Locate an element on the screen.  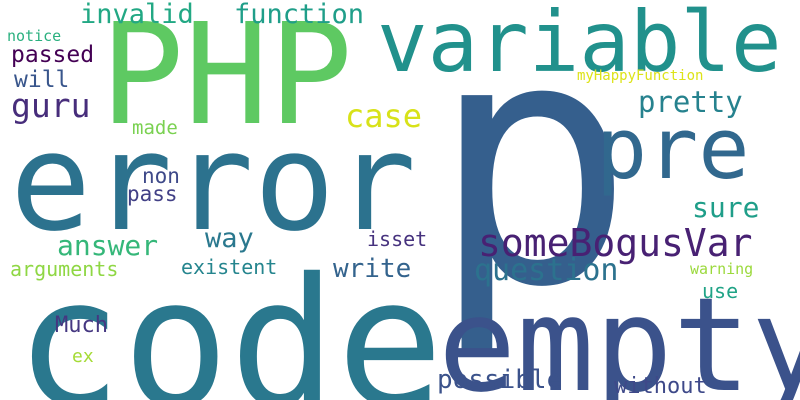
word-use: use is located at coordinates (720, 291).